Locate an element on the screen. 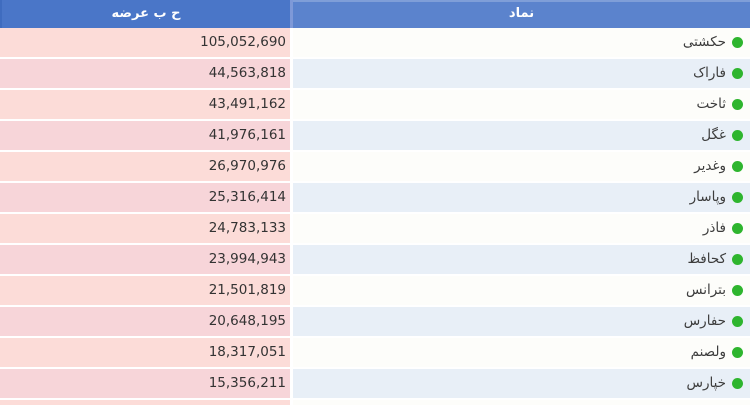  table-row: 43,491,162 ثاخت is located at coordinates (375, 105).